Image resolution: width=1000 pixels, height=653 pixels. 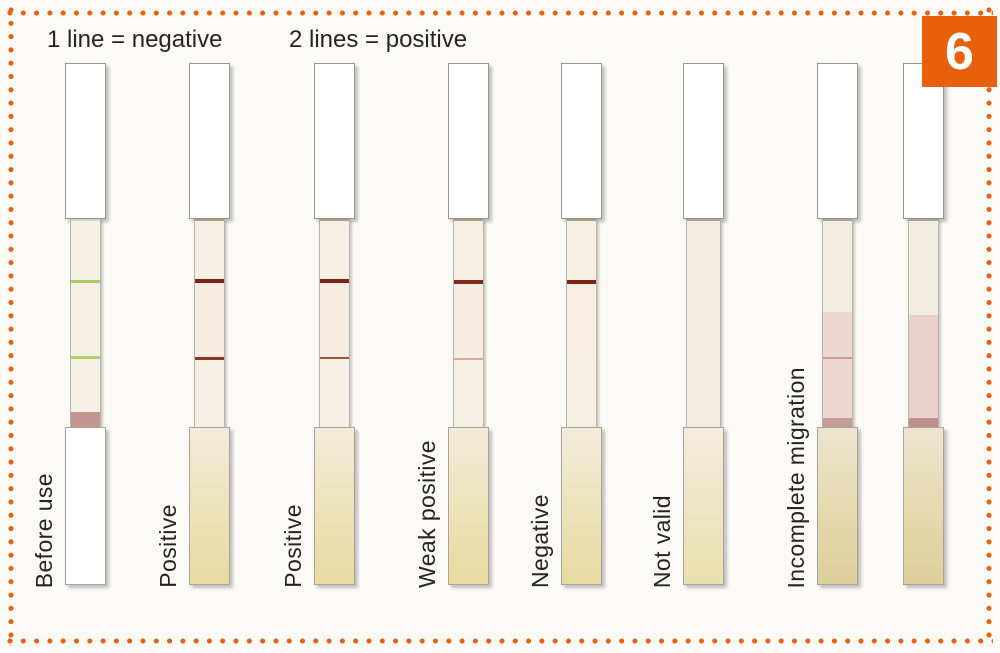 I want to click on strip-label: Negative, so click(x=540, y=541).